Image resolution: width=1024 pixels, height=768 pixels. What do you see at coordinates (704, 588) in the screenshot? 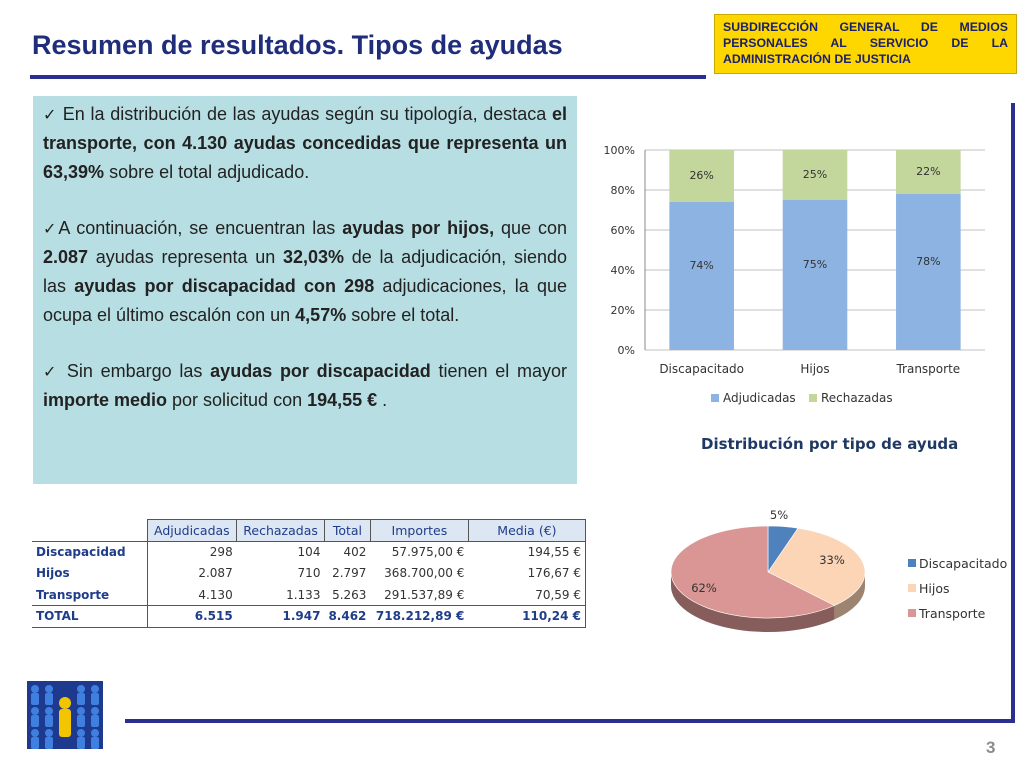
I see `pie-value-label: 62%` at bounding box center [704, 588].